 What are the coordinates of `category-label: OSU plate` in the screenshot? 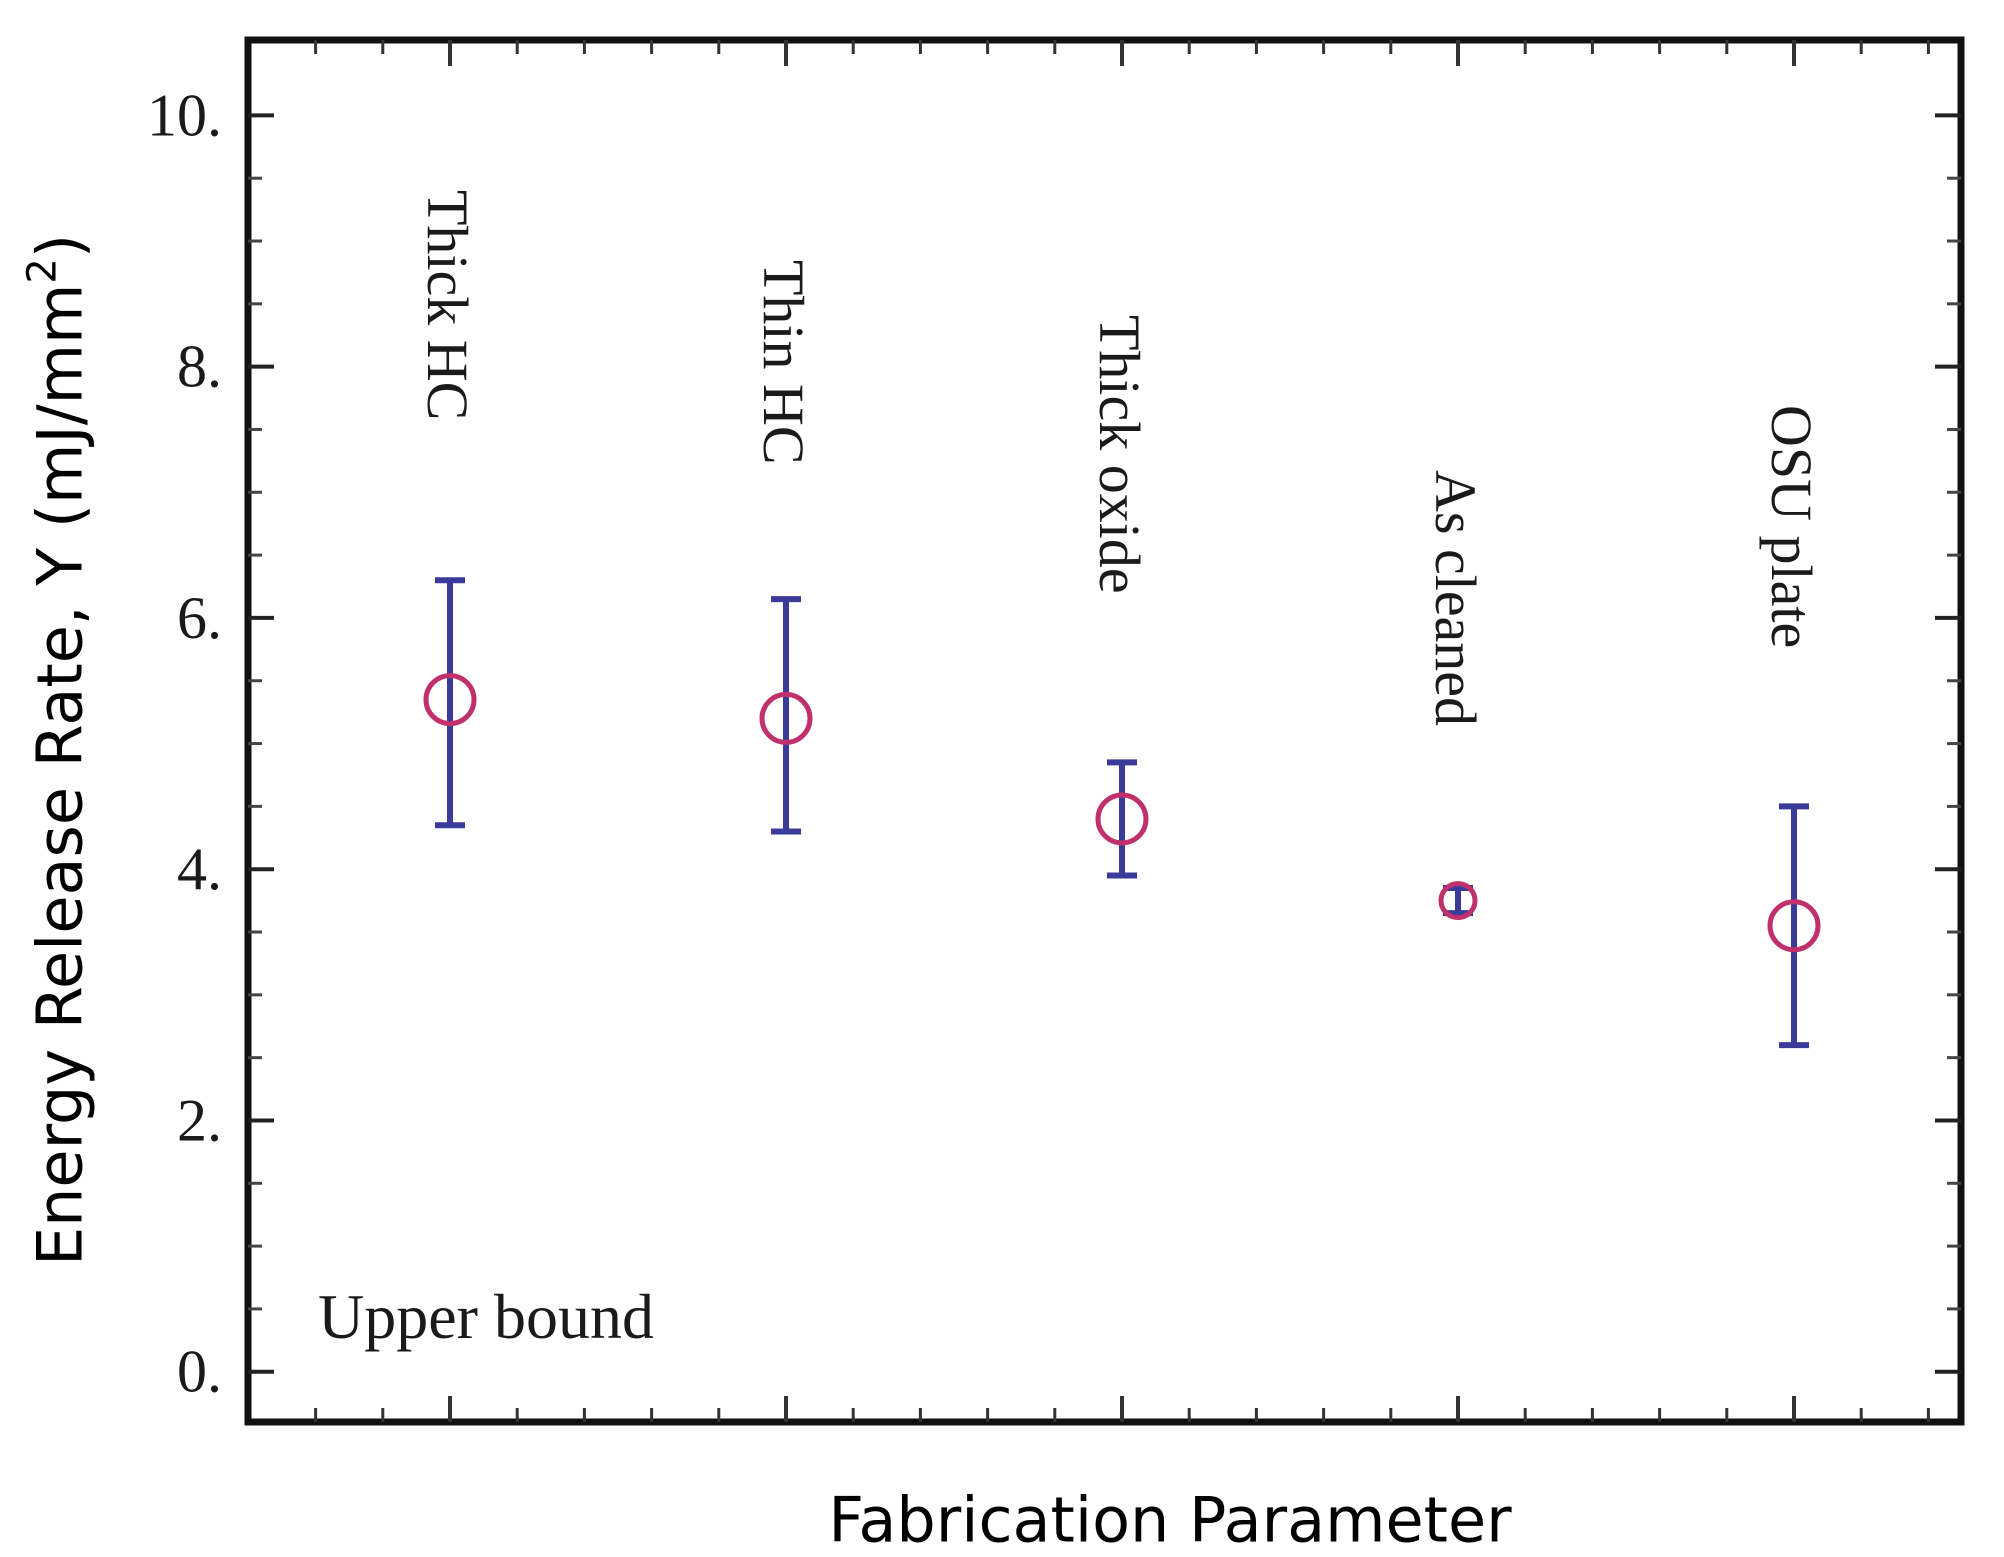 It's located at (1791, 526).